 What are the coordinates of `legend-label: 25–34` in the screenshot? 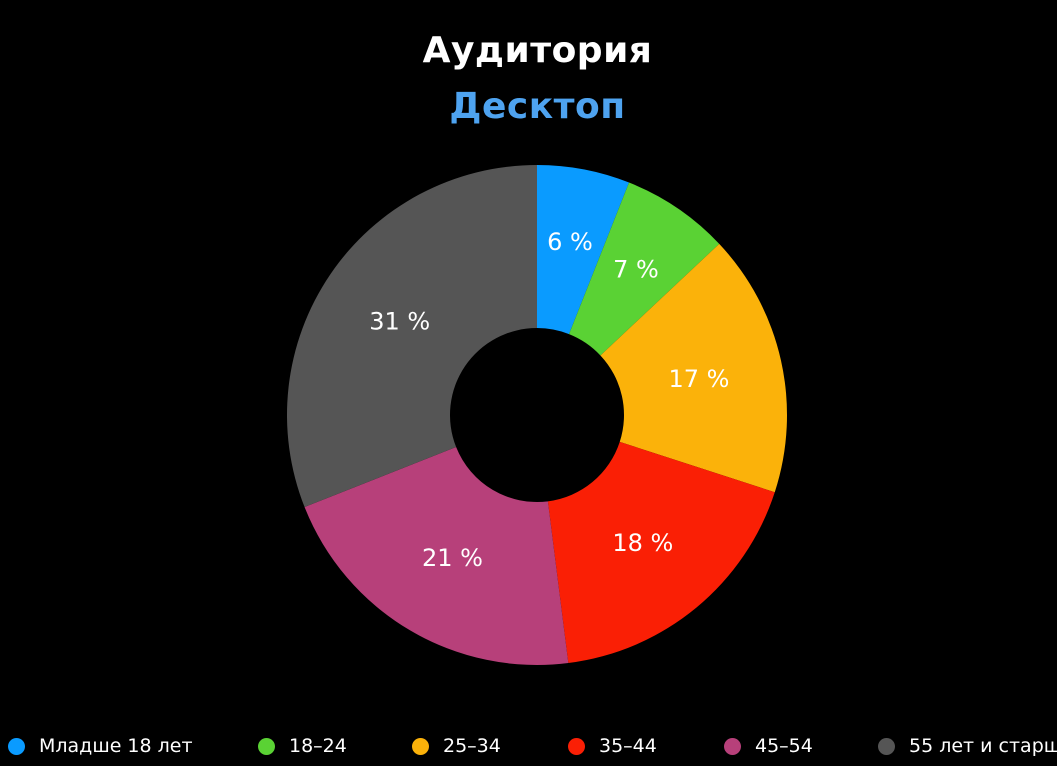 It's located at (472, 746).